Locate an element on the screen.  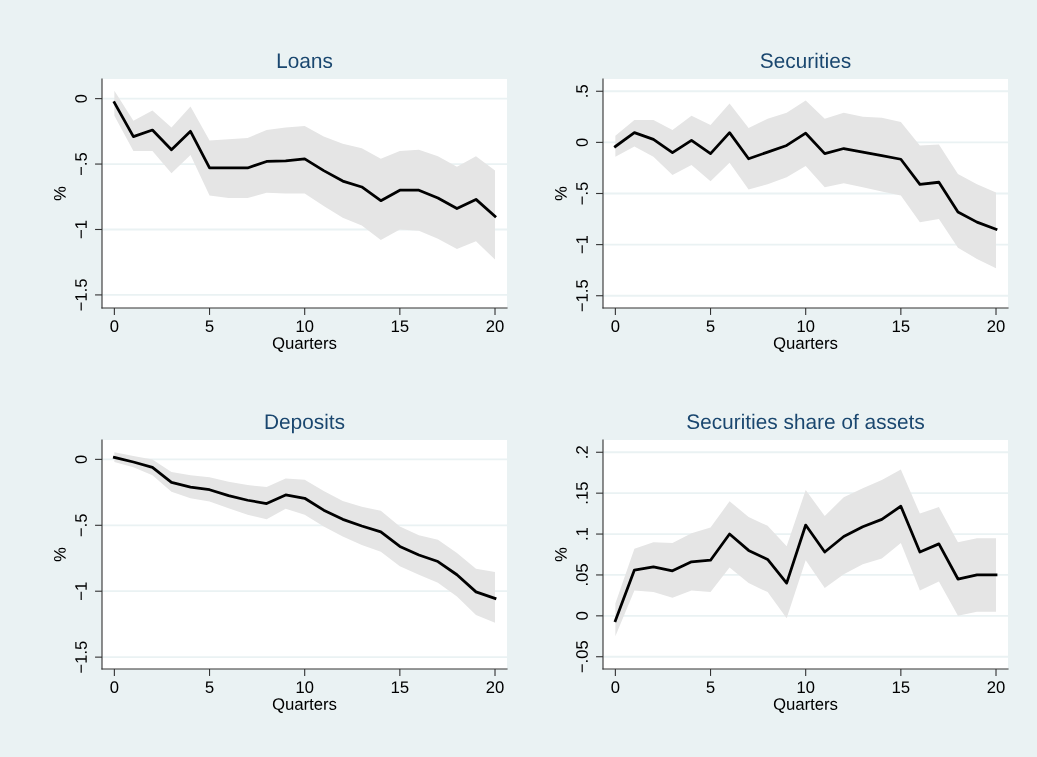
chart-title: Securities share of assets is located at coordinates (806, 421).